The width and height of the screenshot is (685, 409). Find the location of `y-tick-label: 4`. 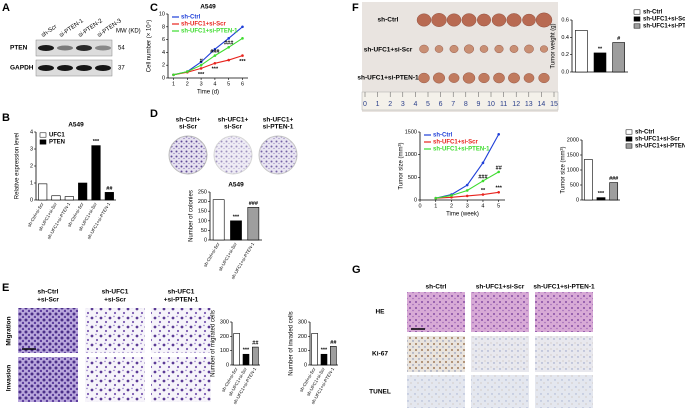

y-tick-label: 4 is located at coordinates (31, 132).